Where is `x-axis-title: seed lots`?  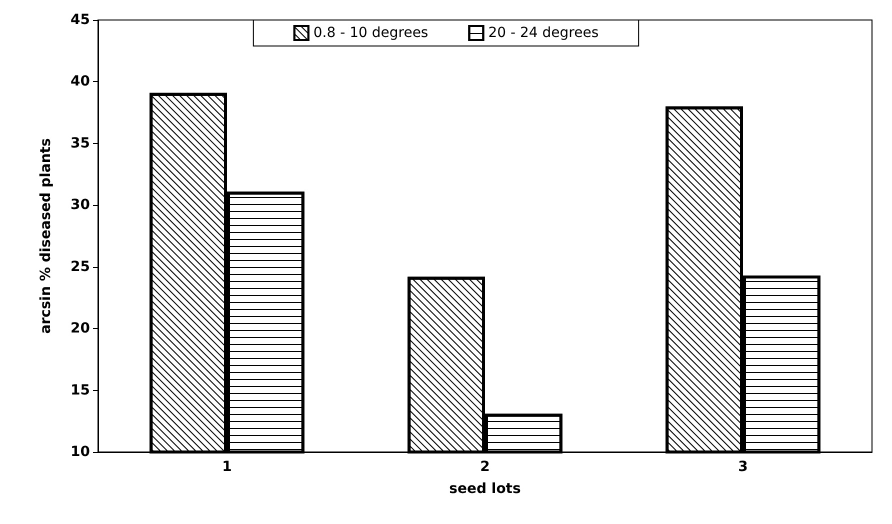 x-axis-title: seed lots is located at coordinates (485, 489).